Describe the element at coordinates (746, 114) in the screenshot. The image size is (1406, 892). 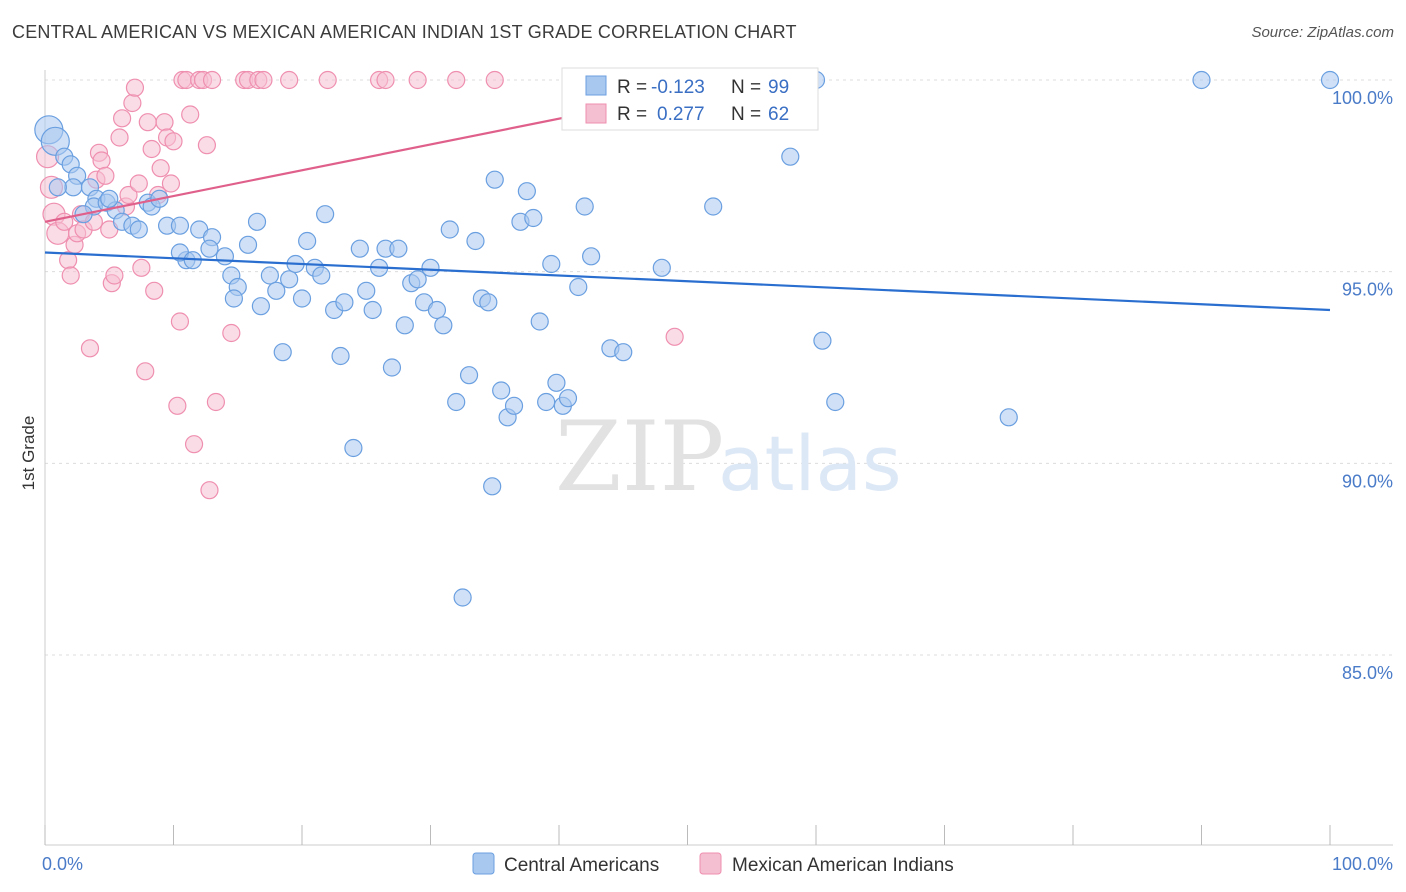
I see `legend-n-label-2: N =` at that location.